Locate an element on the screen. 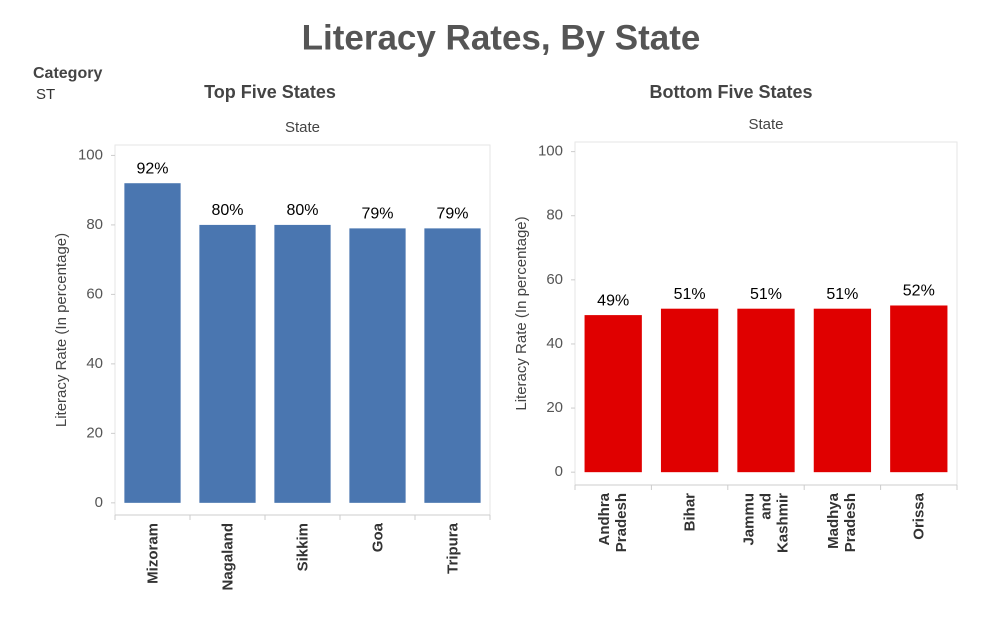  x-tick-label: Sikkim is located at coordinates (302, 547).